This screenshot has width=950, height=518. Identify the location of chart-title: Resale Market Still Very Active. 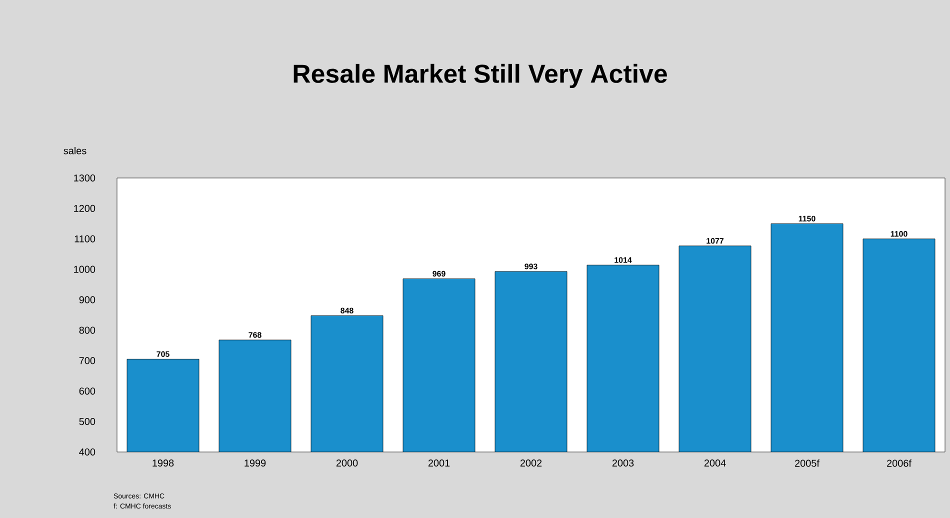
(480, 76).